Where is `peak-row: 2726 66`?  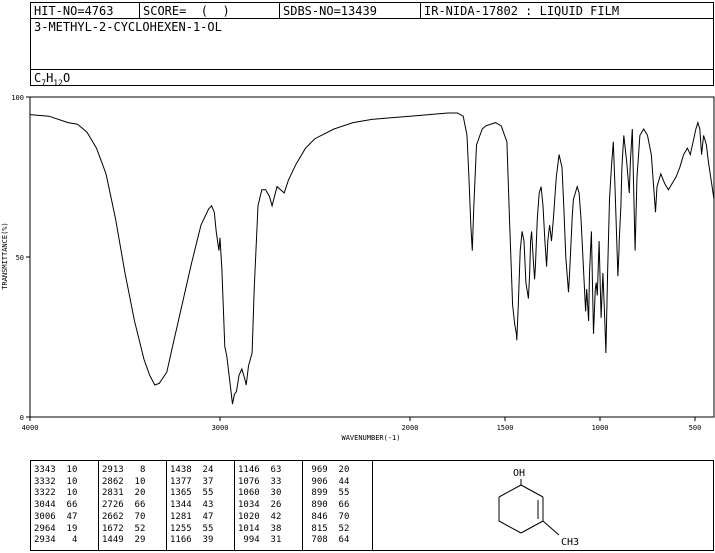 peak-row: 2726 66 is located at coordinates (123, 505).